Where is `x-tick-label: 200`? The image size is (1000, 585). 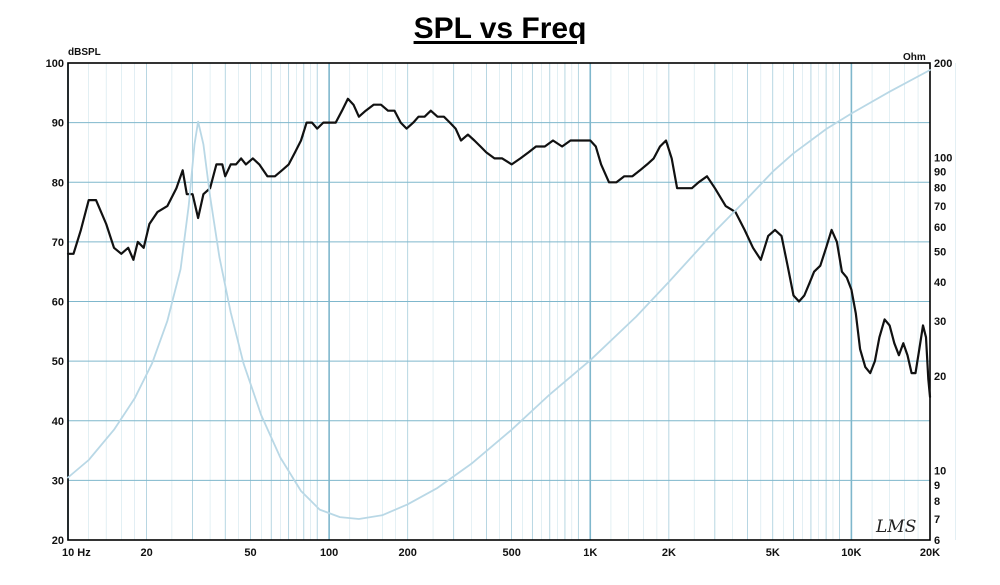
x-tick-label: 200 is located at coordinates (408, 553).